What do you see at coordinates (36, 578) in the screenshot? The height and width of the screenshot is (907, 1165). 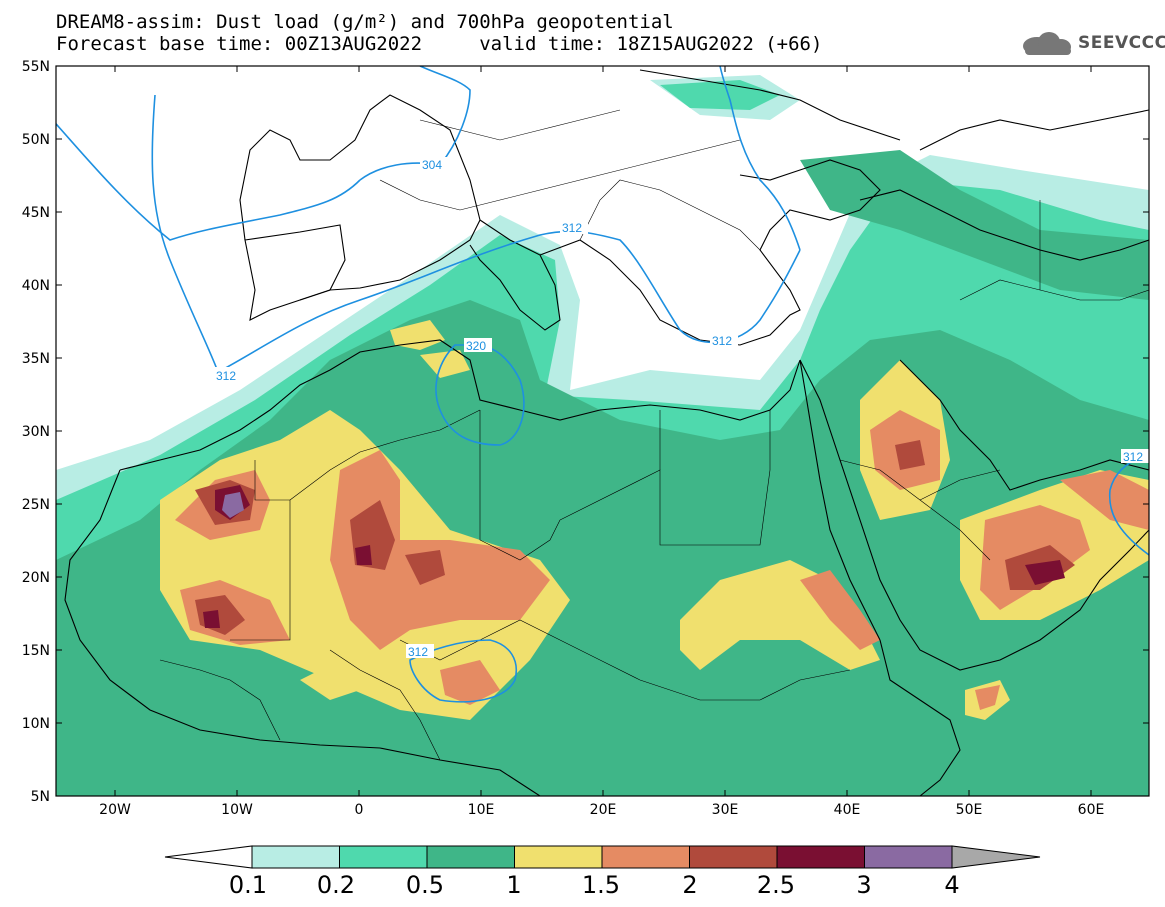 I see `lat-label: 20N` at bounding box center [36, 578].